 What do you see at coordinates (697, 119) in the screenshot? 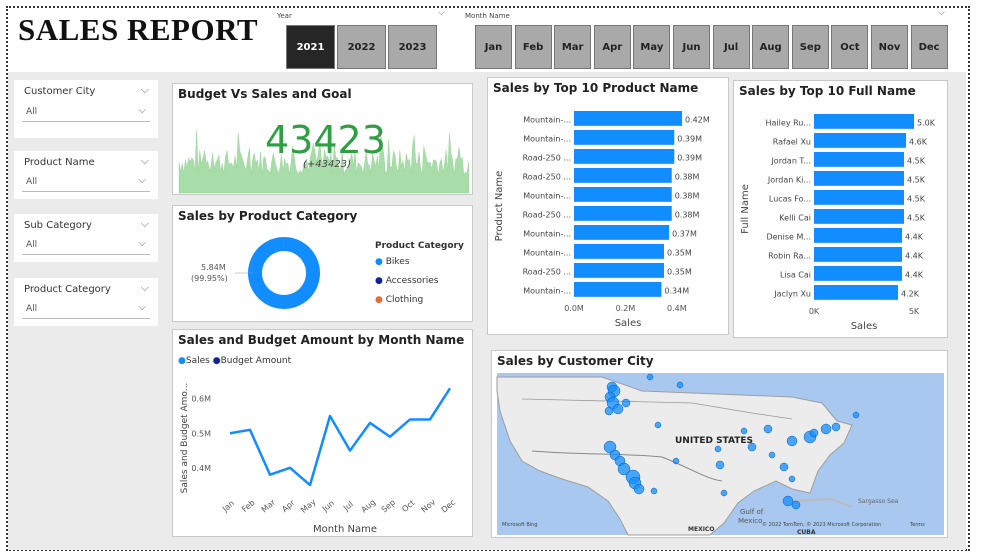
I see `bar-value-label: 0.42M` at bounding box center [697, 119].